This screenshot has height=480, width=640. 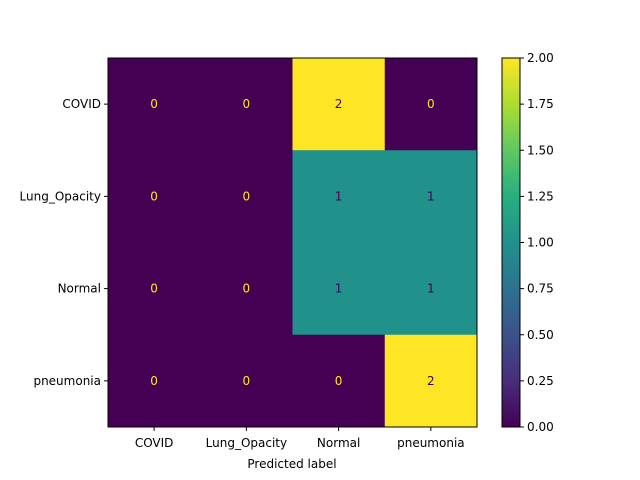 What do you see at coordinates (540, 335) in the screenshot?
I see `colorbar-tick-label: 0.50` at bounding box center [540, 335].